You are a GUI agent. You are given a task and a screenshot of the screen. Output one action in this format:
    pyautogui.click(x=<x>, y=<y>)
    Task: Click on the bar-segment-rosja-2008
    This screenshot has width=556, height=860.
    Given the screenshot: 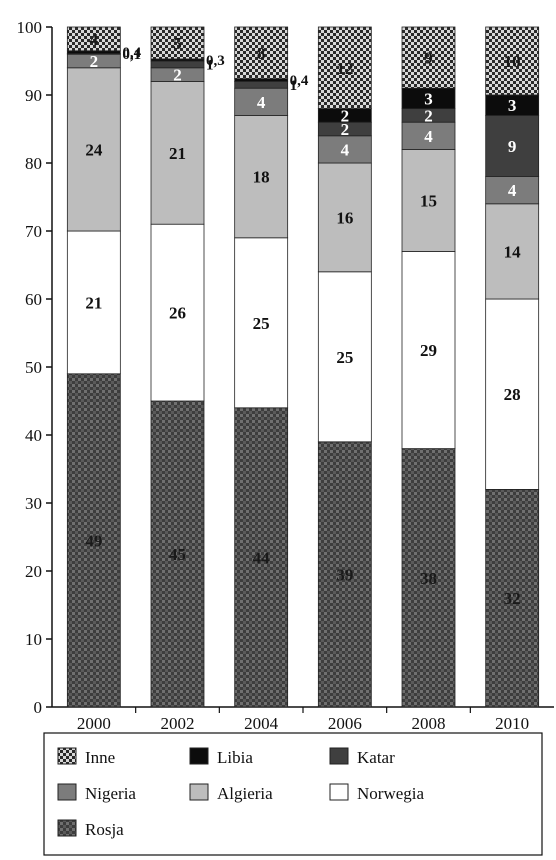 What is the action you would take?
    pyautogui.click(x=428, y=578)
    